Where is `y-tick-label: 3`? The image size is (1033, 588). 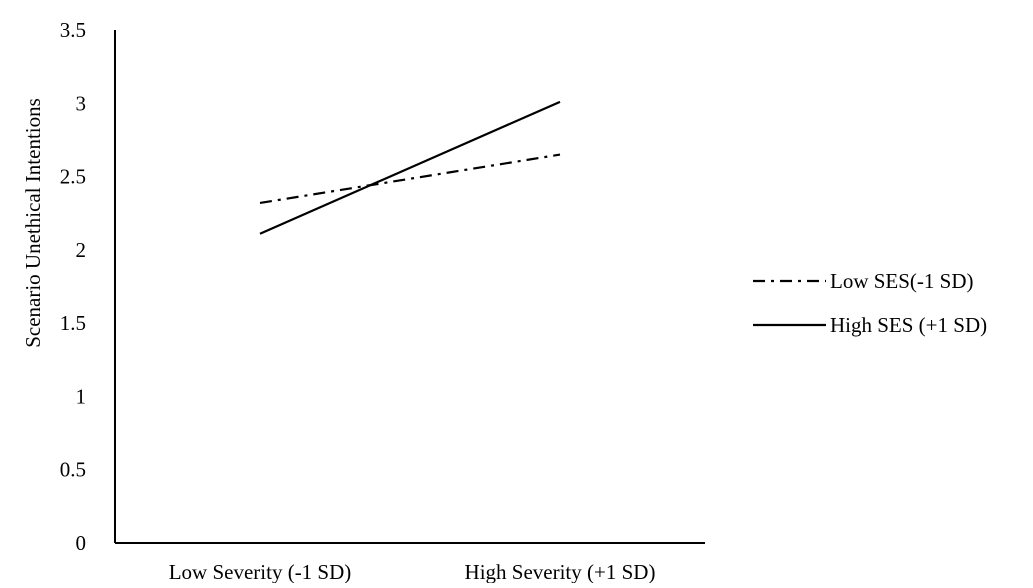
y-tick-label: 3 is located at coordinates (81, 103).